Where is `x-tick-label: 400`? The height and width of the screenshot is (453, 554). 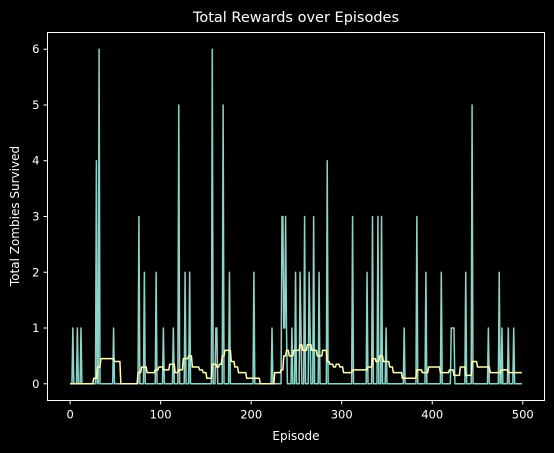 x-tick-label: 400 is located at coordinates (432, 415).